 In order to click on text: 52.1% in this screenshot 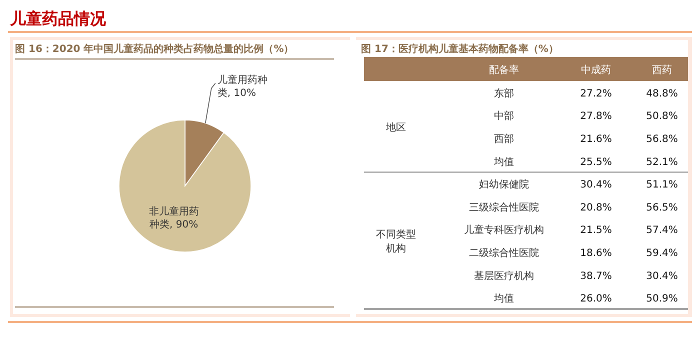, I will do `click(662, 162)`.